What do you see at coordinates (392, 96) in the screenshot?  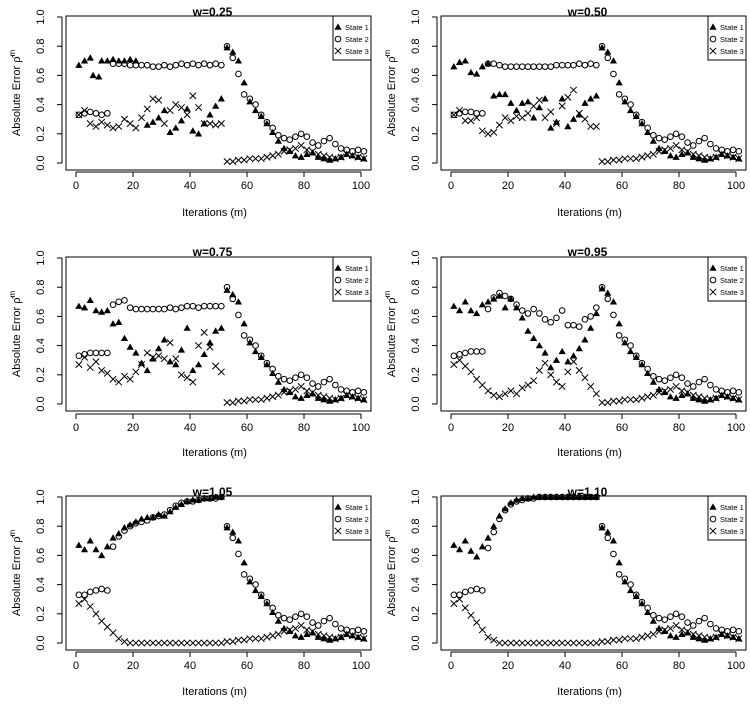 I see `y-axis-label-main: Absolute Error ρ̂` at bounding box center [392, 96].